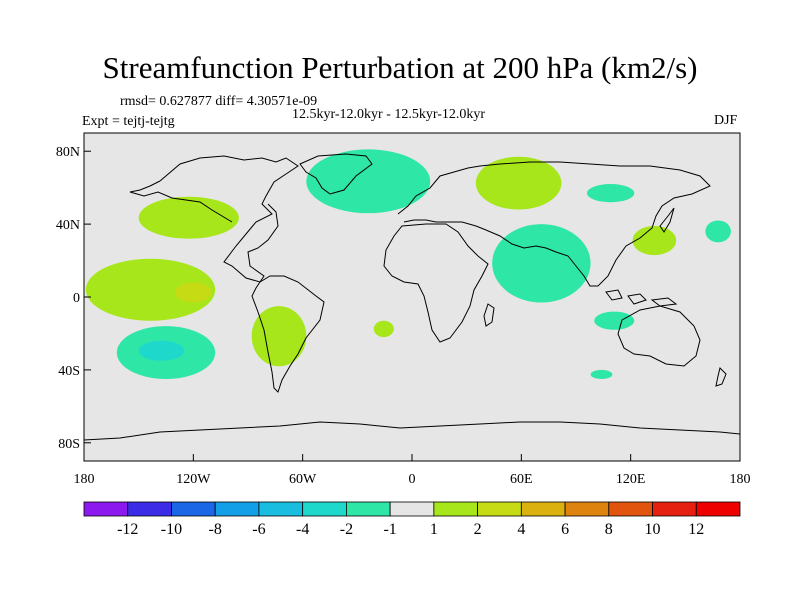 The image size is (800, 600). What do you see at coordinates (68, 225) in the screenshot?
I see `y-tick-label: 40N` at bounding box center [68, 225].